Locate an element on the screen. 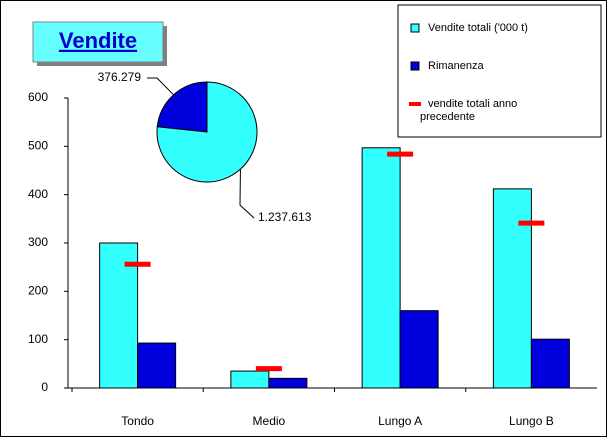  y-tick-label: 600 is located at coordinates (38, 97).